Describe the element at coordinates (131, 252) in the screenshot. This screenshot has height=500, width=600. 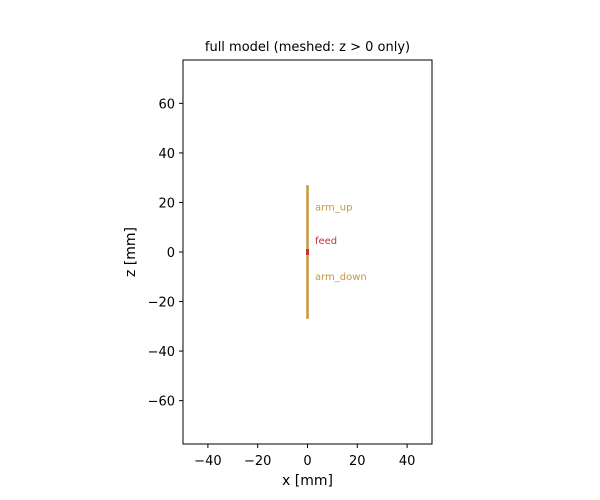
I see `y-axis-label: z [mm]` at that location.